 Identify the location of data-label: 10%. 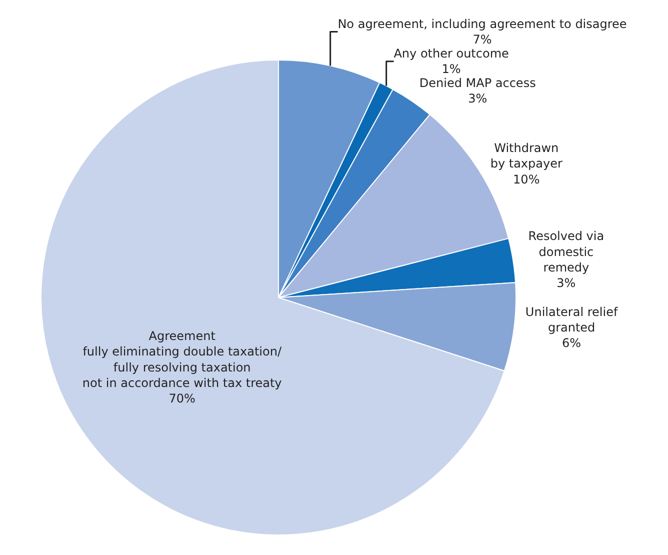
(526, 179).